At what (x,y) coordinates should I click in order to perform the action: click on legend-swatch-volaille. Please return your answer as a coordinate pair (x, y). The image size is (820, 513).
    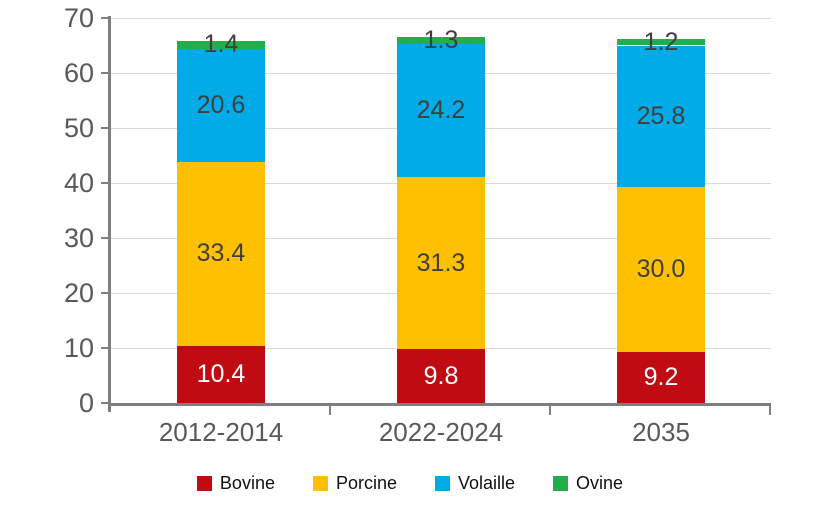
    Looking at the image, I should click on (442, 483).